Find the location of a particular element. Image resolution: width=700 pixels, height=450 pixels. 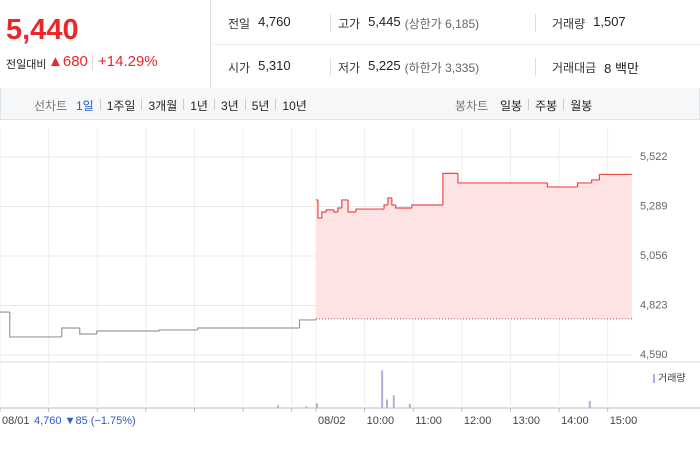

stat-label: 고가 is located at coordinates (349, 24).